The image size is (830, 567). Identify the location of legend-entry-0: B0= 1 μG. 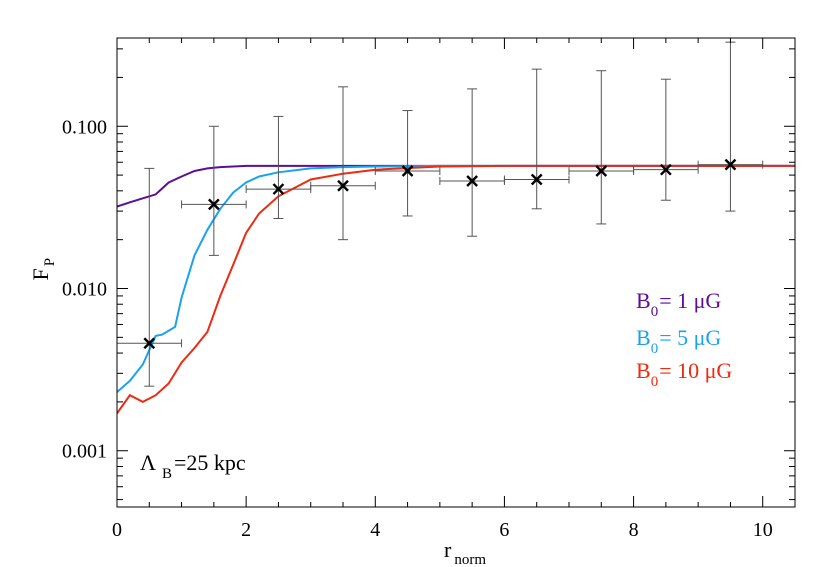
(678, 304).